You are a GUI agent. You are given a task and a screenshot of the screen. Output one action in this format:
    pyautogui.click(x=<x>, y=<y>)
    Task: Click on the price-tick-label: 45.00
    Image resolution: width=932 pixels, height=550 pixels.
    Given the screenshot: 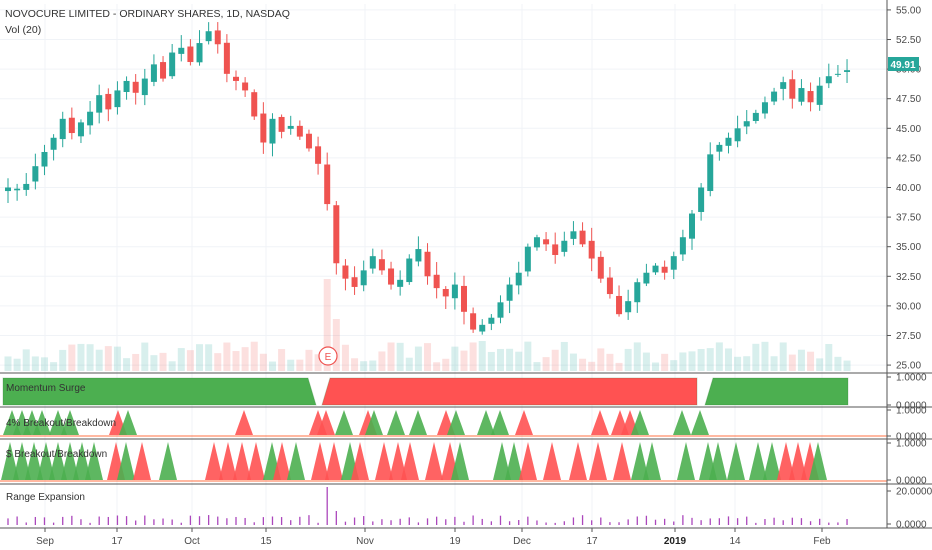 What is the action you would take?
    pyautogui.click(x=908, y=129)
    